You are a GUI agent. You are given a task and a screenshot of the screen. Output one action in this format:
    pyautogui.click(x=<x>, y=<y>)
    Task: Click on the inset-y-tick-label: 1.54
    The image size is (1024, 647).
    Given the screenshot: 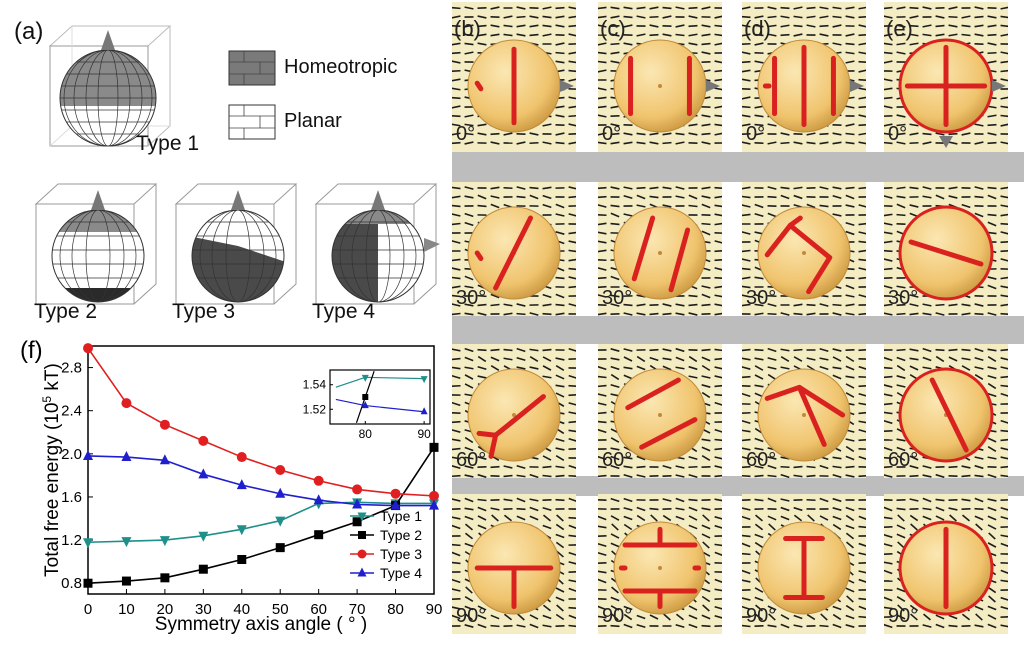 What is the action you would take?
    pyautogui.click(x=315, y=385)
    